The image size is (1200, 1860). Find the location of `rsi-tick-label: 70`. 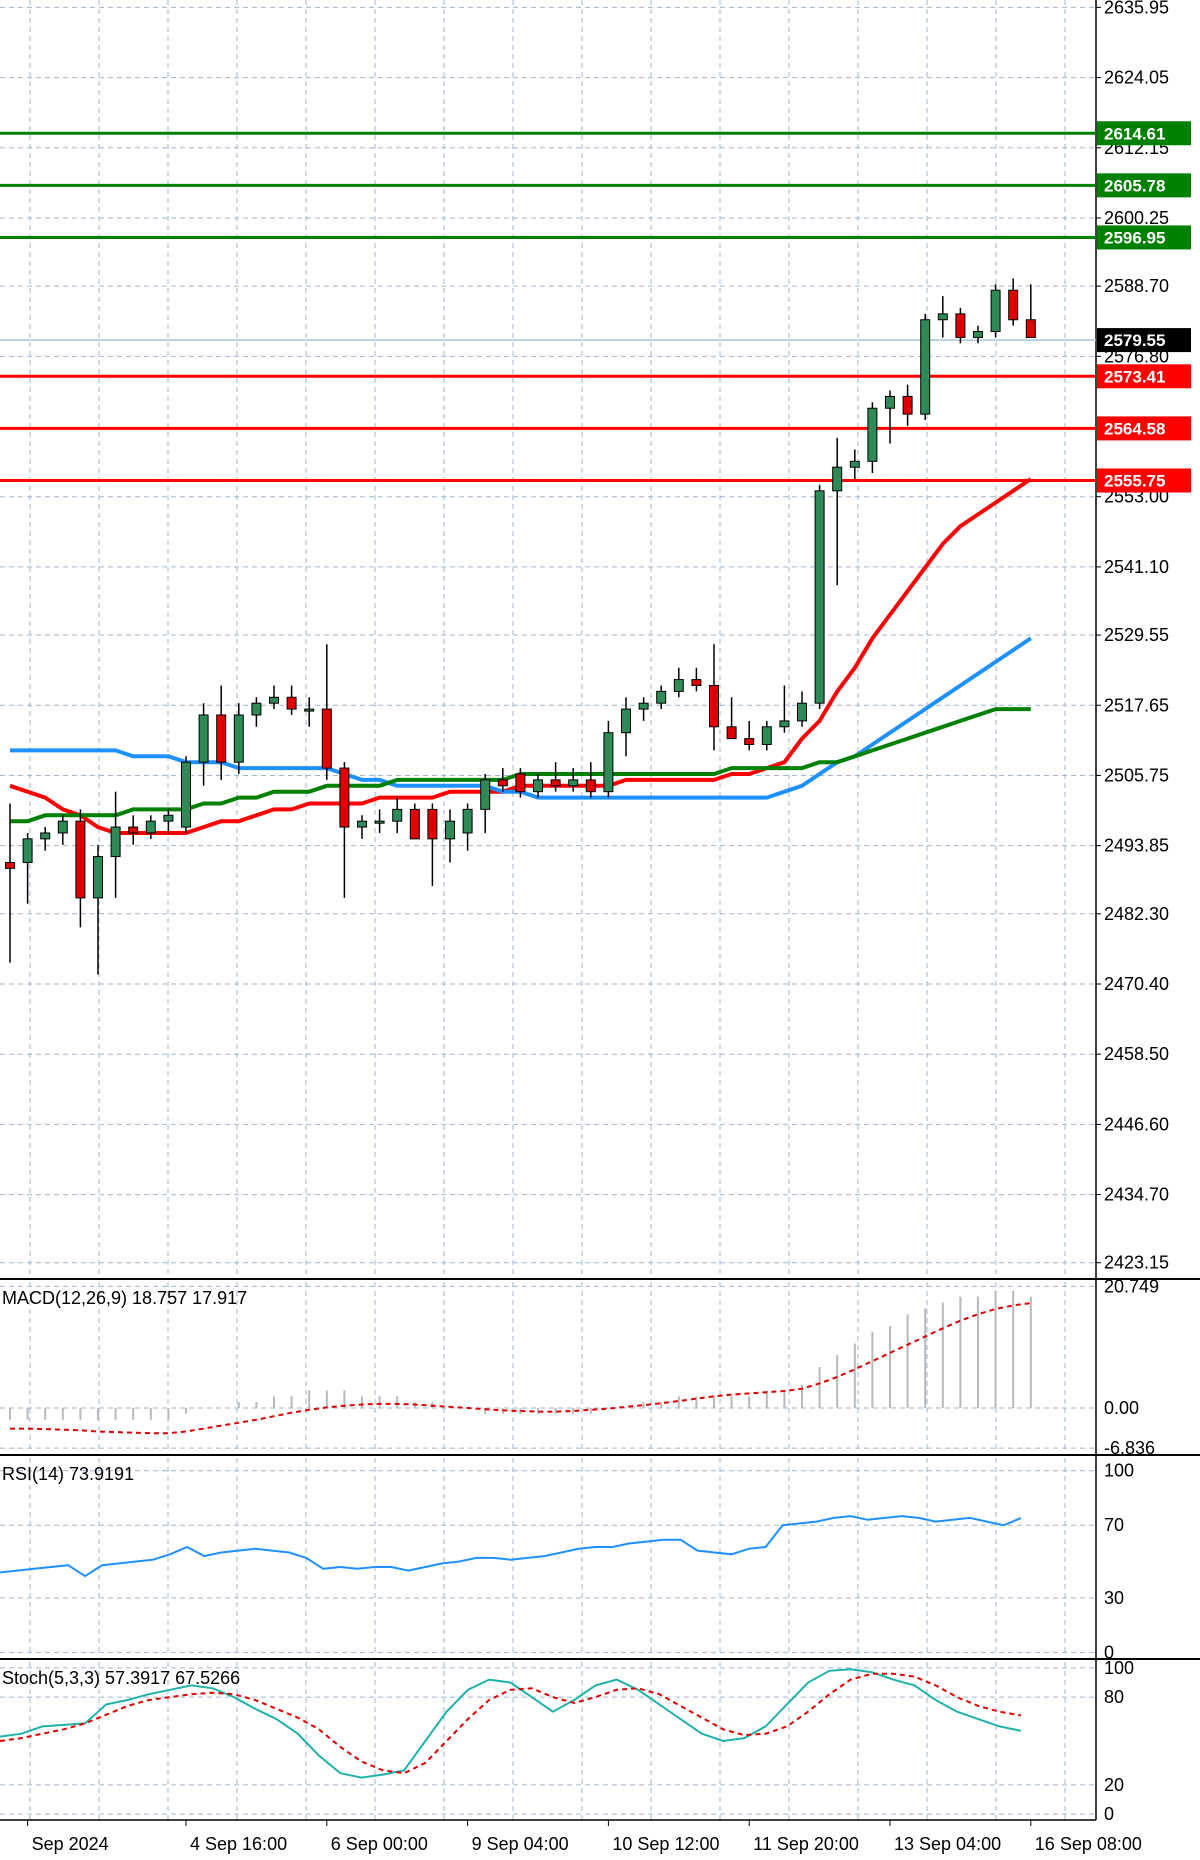

rsi-tick-label: 70 is located at coordinates (1114, 1525).